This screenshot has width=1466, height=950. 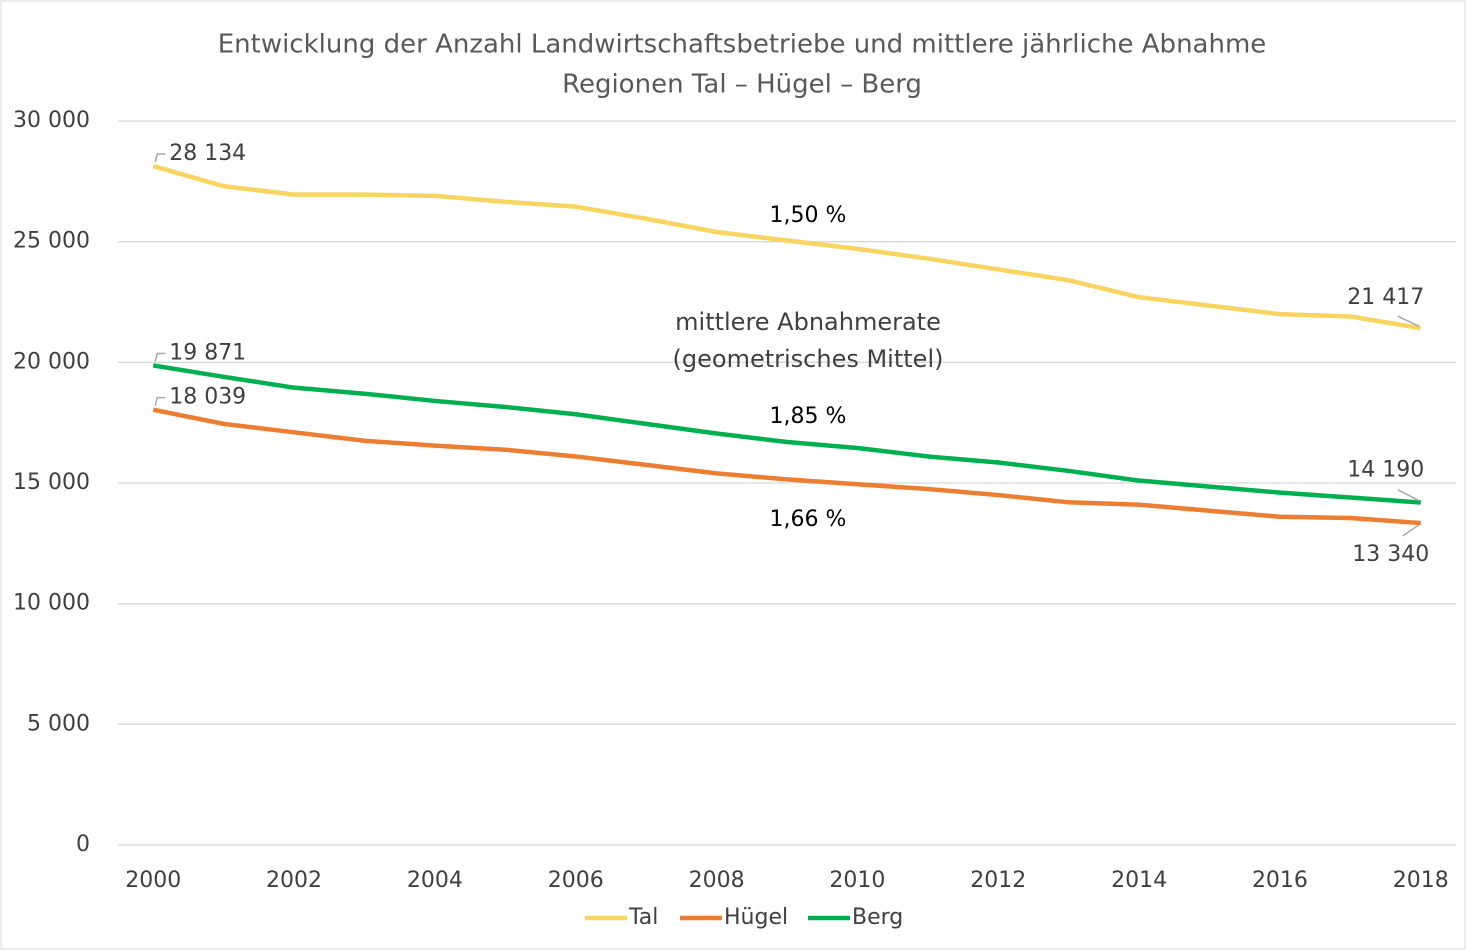 What do you see at coordinates (742, 85) in the screenshot?
I see `chart-subtitle: Regionen Tal – Hügel – Berg` at bounding box center [742, 85].